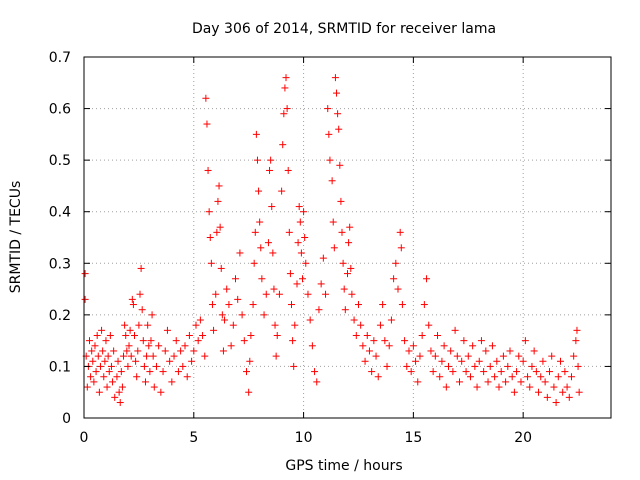  Describe the element at coordinates (304, 438) in the screenshot. I see `x-tick-label: 10` at that location.